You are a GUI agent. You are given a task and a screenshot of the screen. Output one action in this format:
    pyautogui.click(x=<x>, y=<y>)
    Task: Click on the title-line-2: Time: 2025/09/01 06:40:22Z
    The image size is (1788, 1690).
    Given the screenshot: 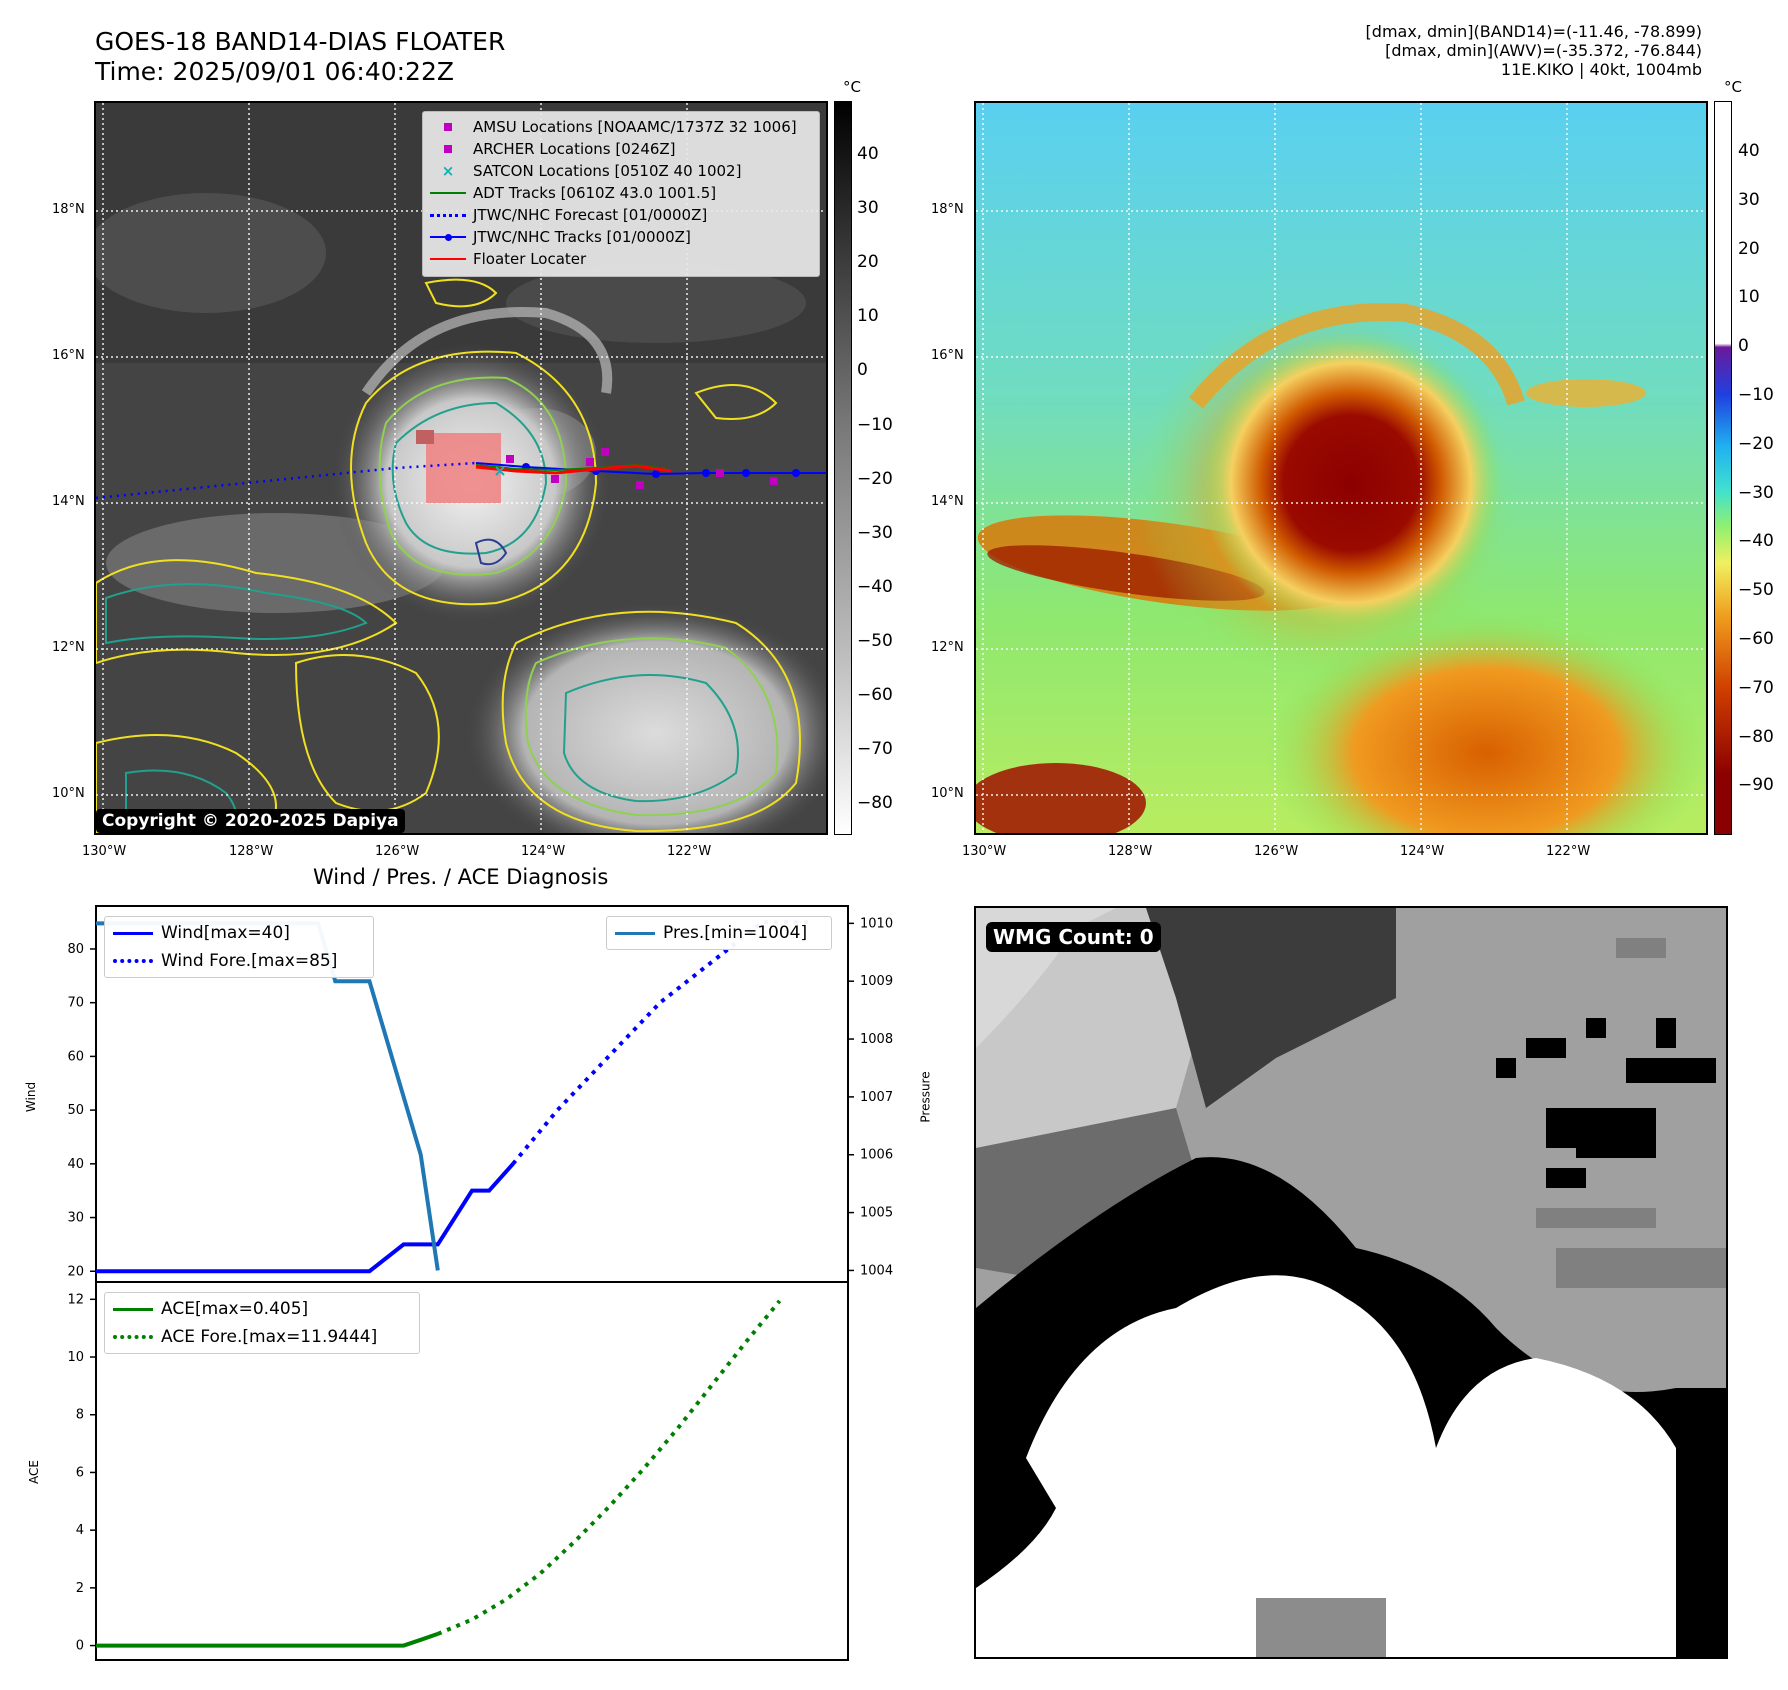 What is the action you would take?
    pyautogui.click(x=274, y=71)
    